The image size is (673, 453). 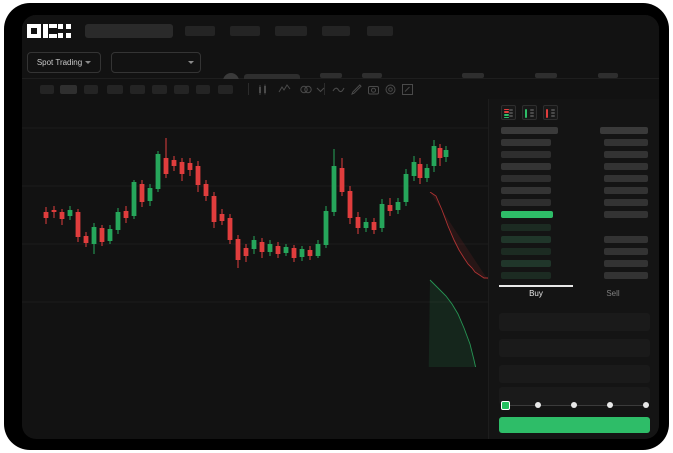 I want to click on camera-icon, so click(x=373, y=89).